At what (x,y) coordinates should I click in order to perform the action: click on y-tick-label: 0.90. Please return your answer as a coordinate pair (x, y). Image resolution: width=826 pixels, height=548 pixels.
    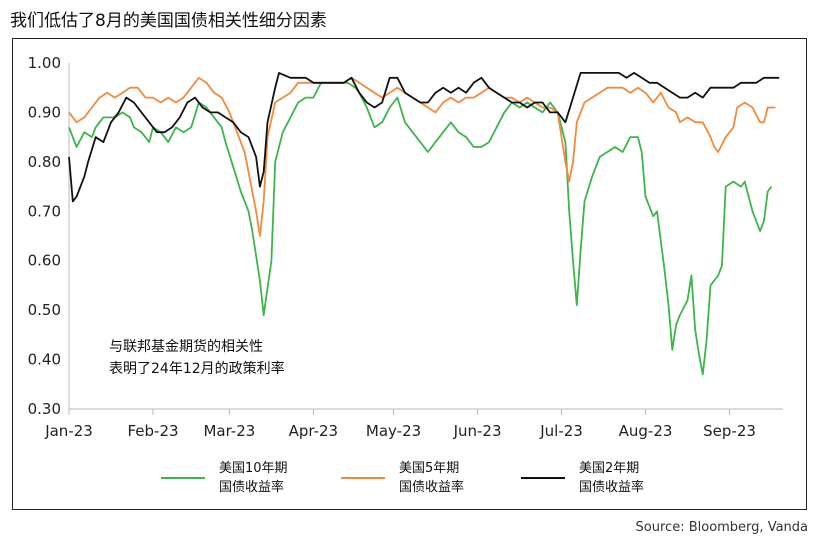
    Looking at the image, I should click on (44, 112).